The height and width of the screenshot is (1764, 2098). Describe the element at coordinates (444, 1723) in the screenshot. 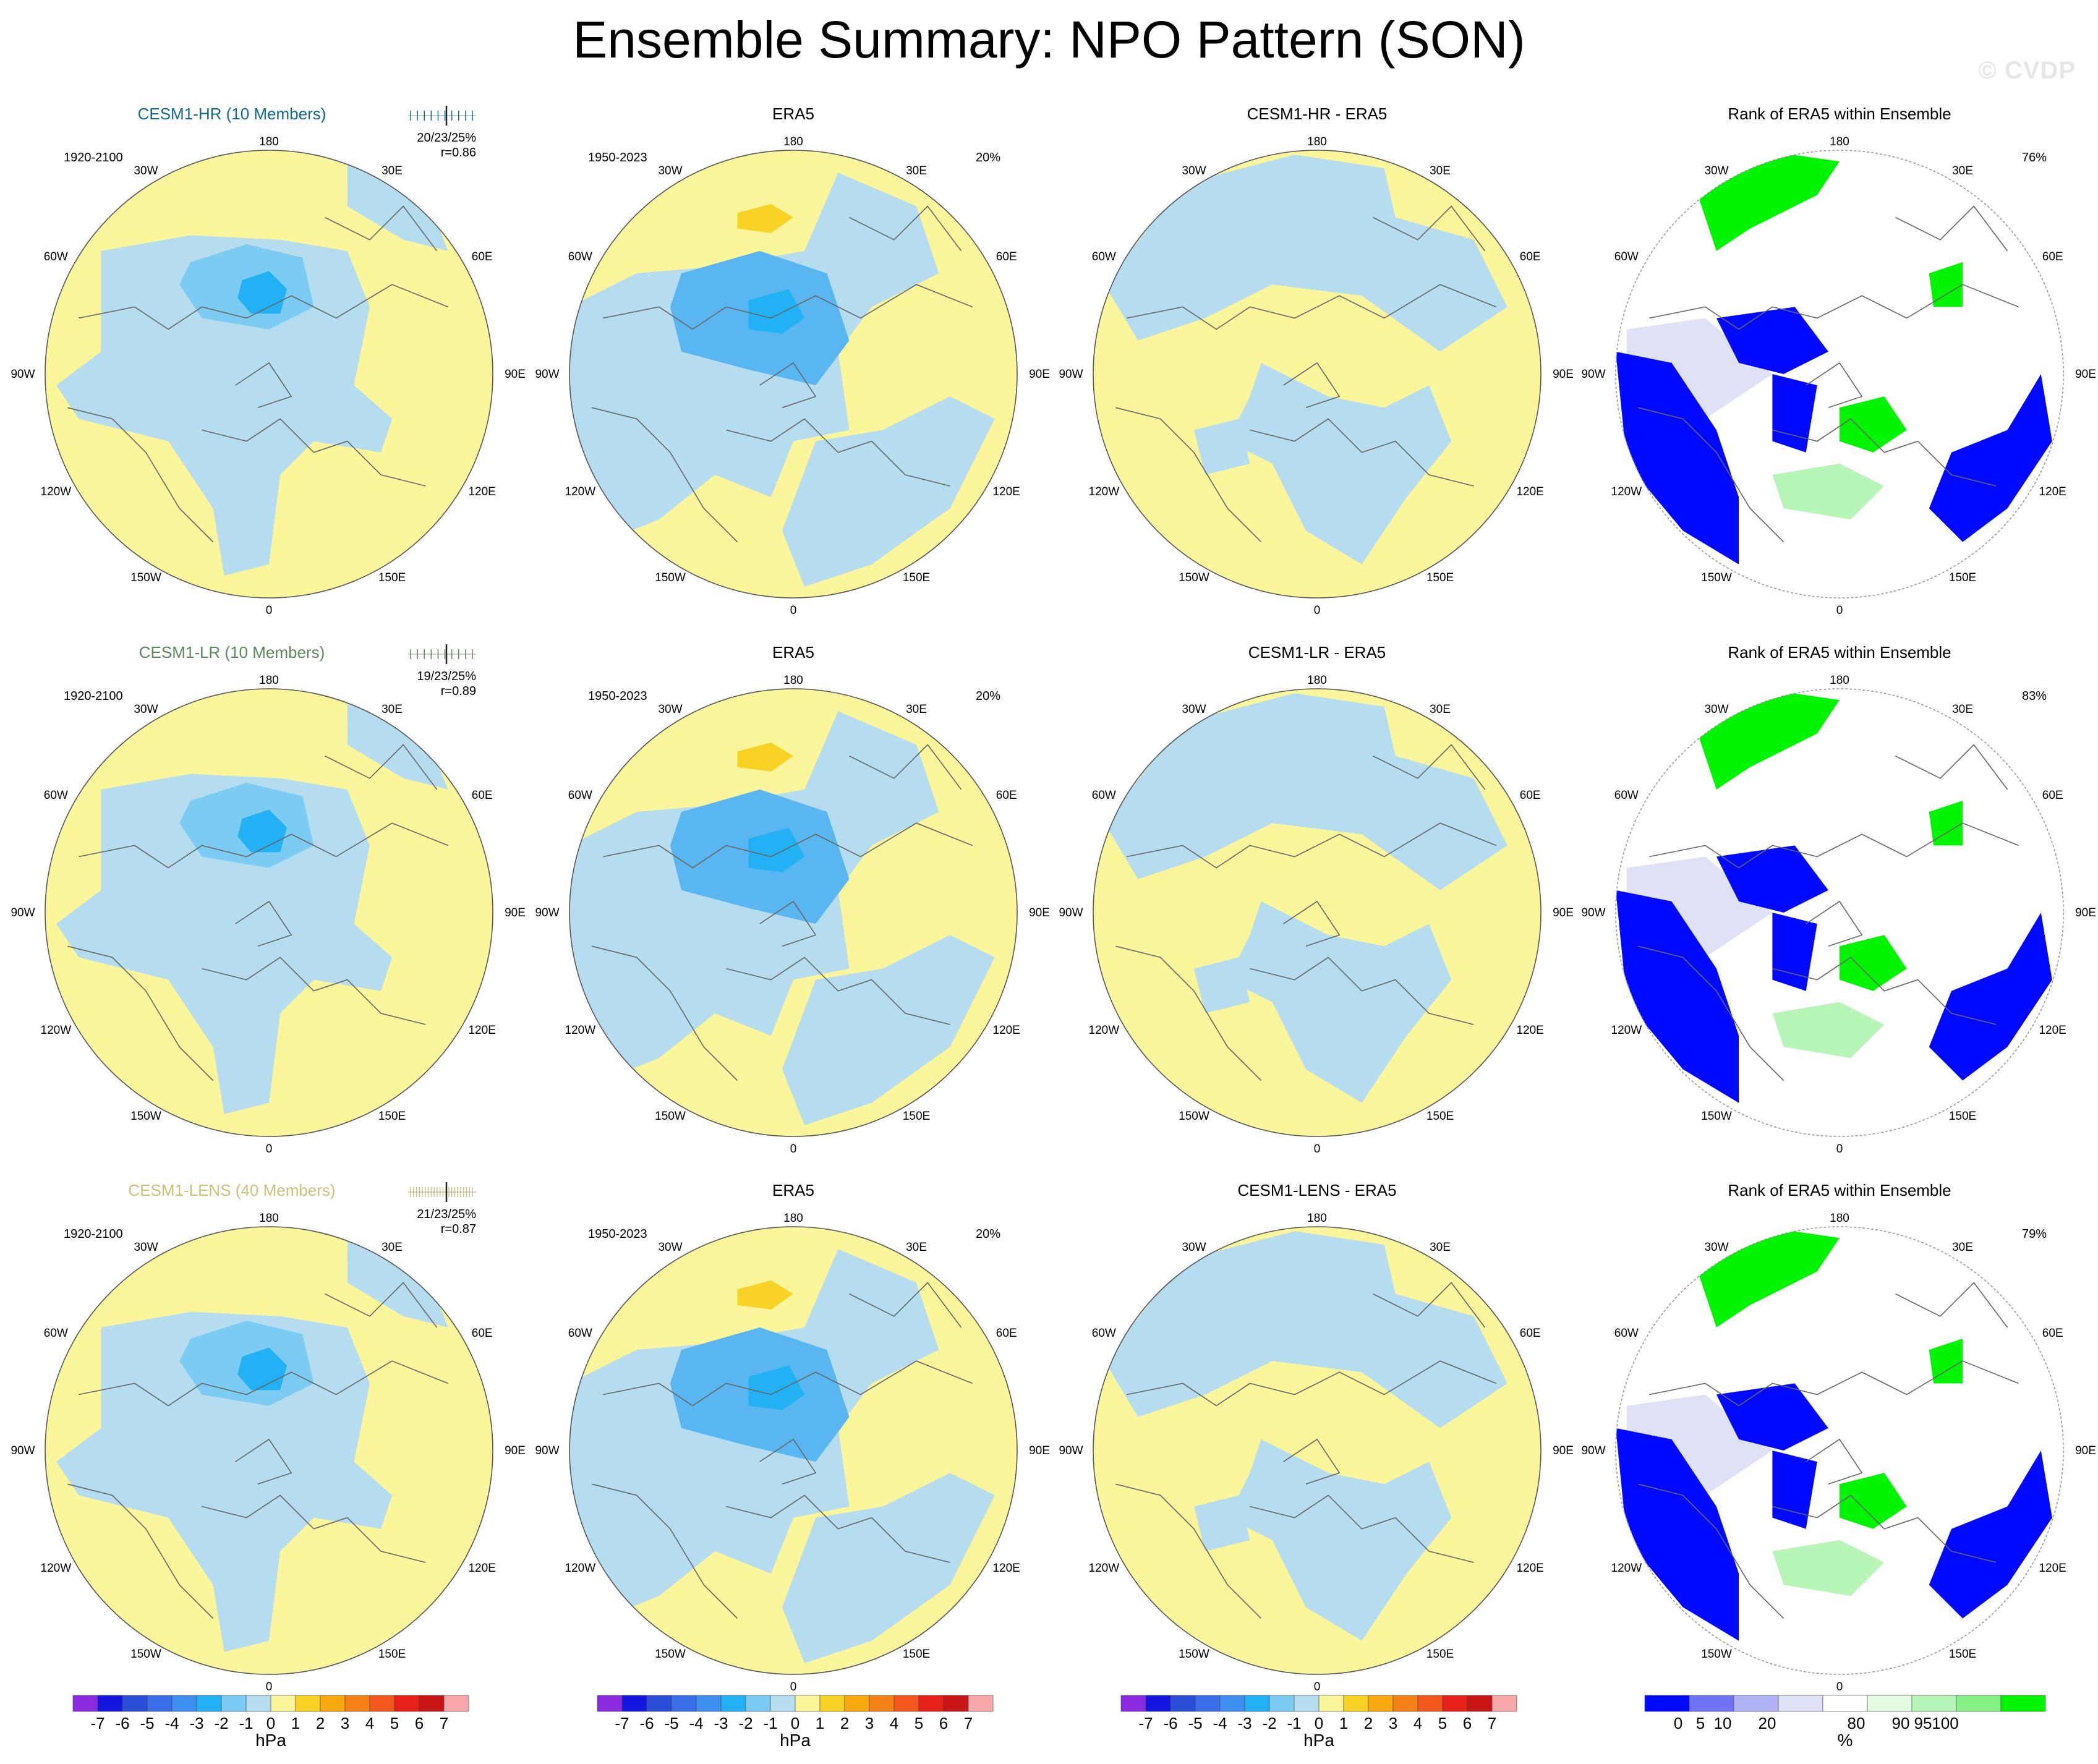

I see `colorbar-tick-label: 7` at that location.